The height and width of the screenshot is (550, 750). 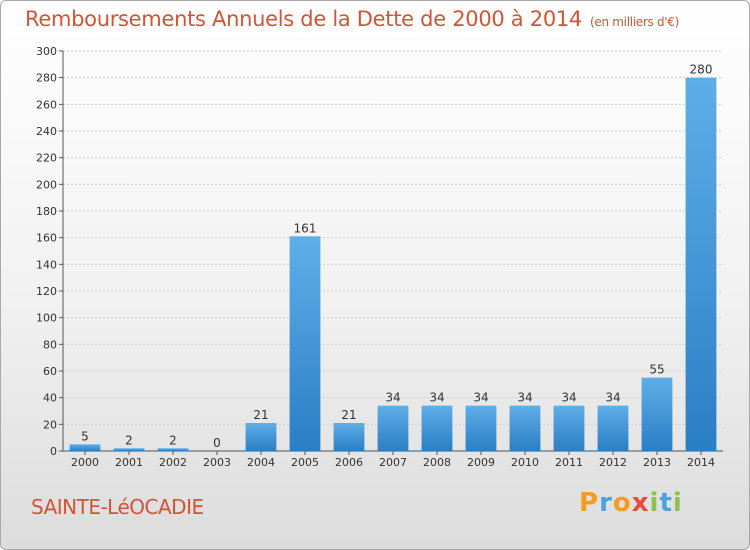 What do you see at coordinates (635, 22) in the screenshot?
I see `chart-subtitle: (en milliers d'€)` at bounding box center [635, 22].